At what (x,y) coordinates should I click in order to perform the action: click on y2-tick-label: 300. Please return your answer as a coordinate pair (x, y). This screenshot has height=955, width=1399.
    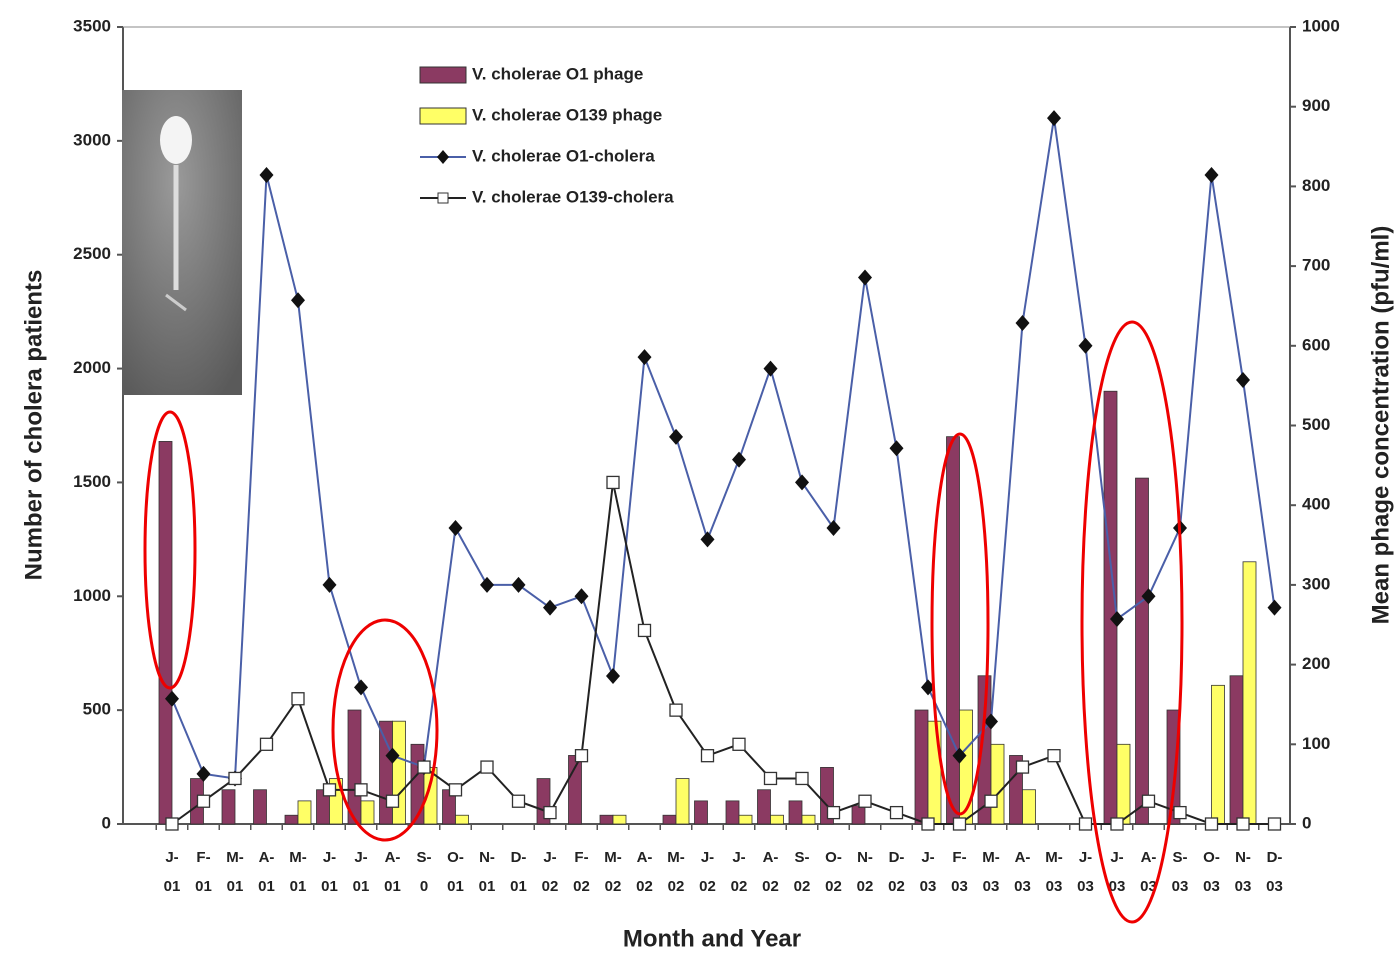
    Looking at the image, I should click on (1316, 583).